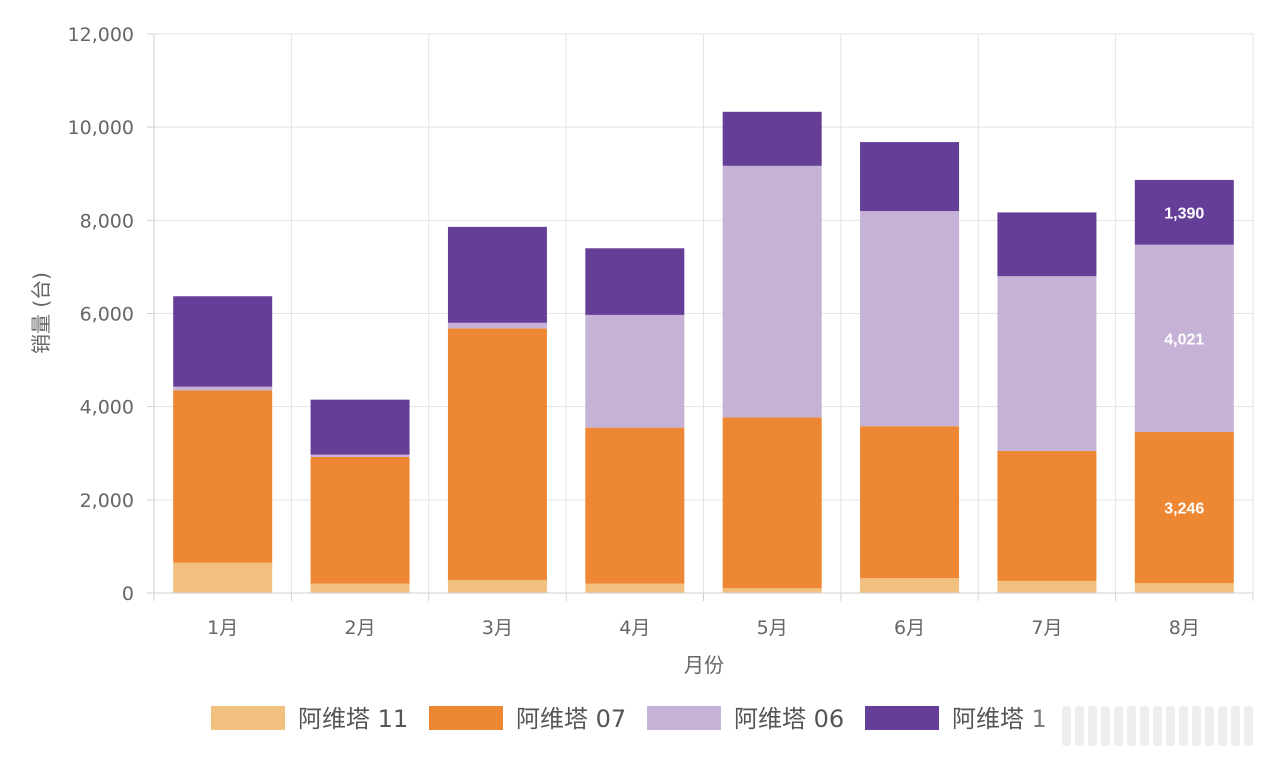 The width and height of the screenshot is (1280, 762). I want to click on data-label: 1,390, so click(1184, 213).